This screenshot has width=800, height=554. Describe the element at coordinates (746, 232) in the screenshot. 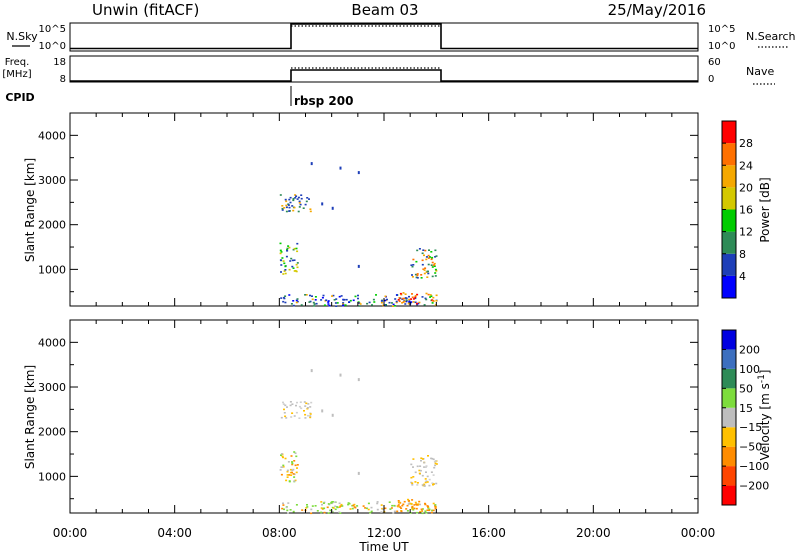

I see `power-colorbar-tick-label: 12` at that location.